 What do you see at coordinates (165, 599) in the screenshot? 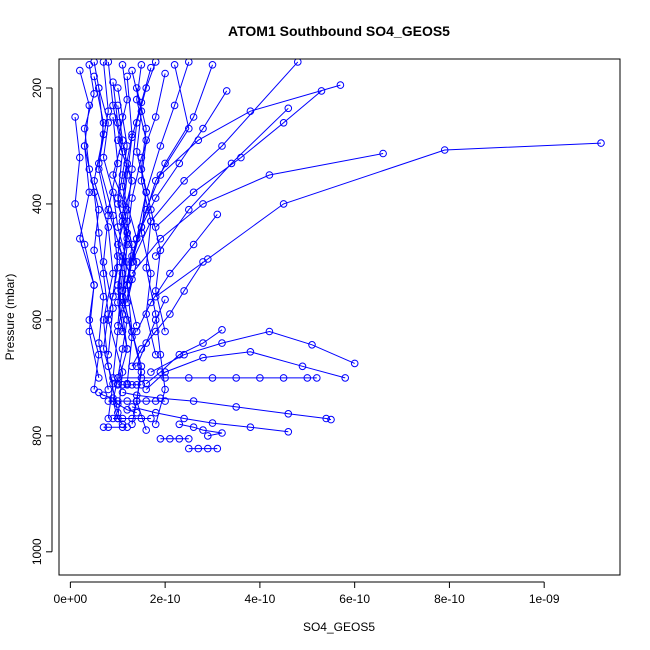
I see `x-tick-label: 2e-10` at bounding box center [165, 599].